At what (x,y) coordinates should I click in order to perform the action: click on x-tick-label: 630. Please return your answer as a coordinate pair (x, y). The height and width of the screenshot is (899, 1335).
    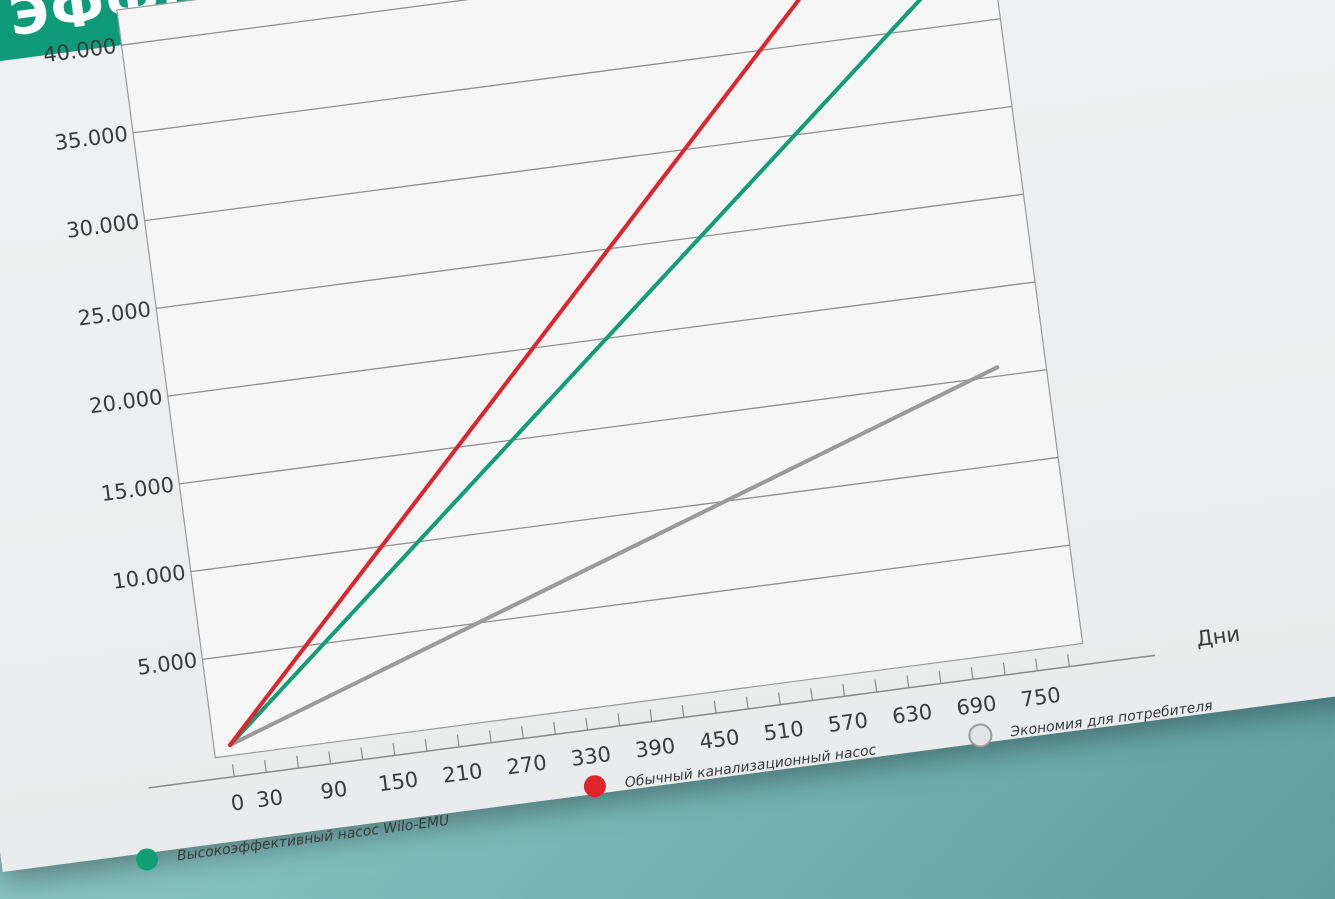
    Looking at the image, I should click on (912, 714).